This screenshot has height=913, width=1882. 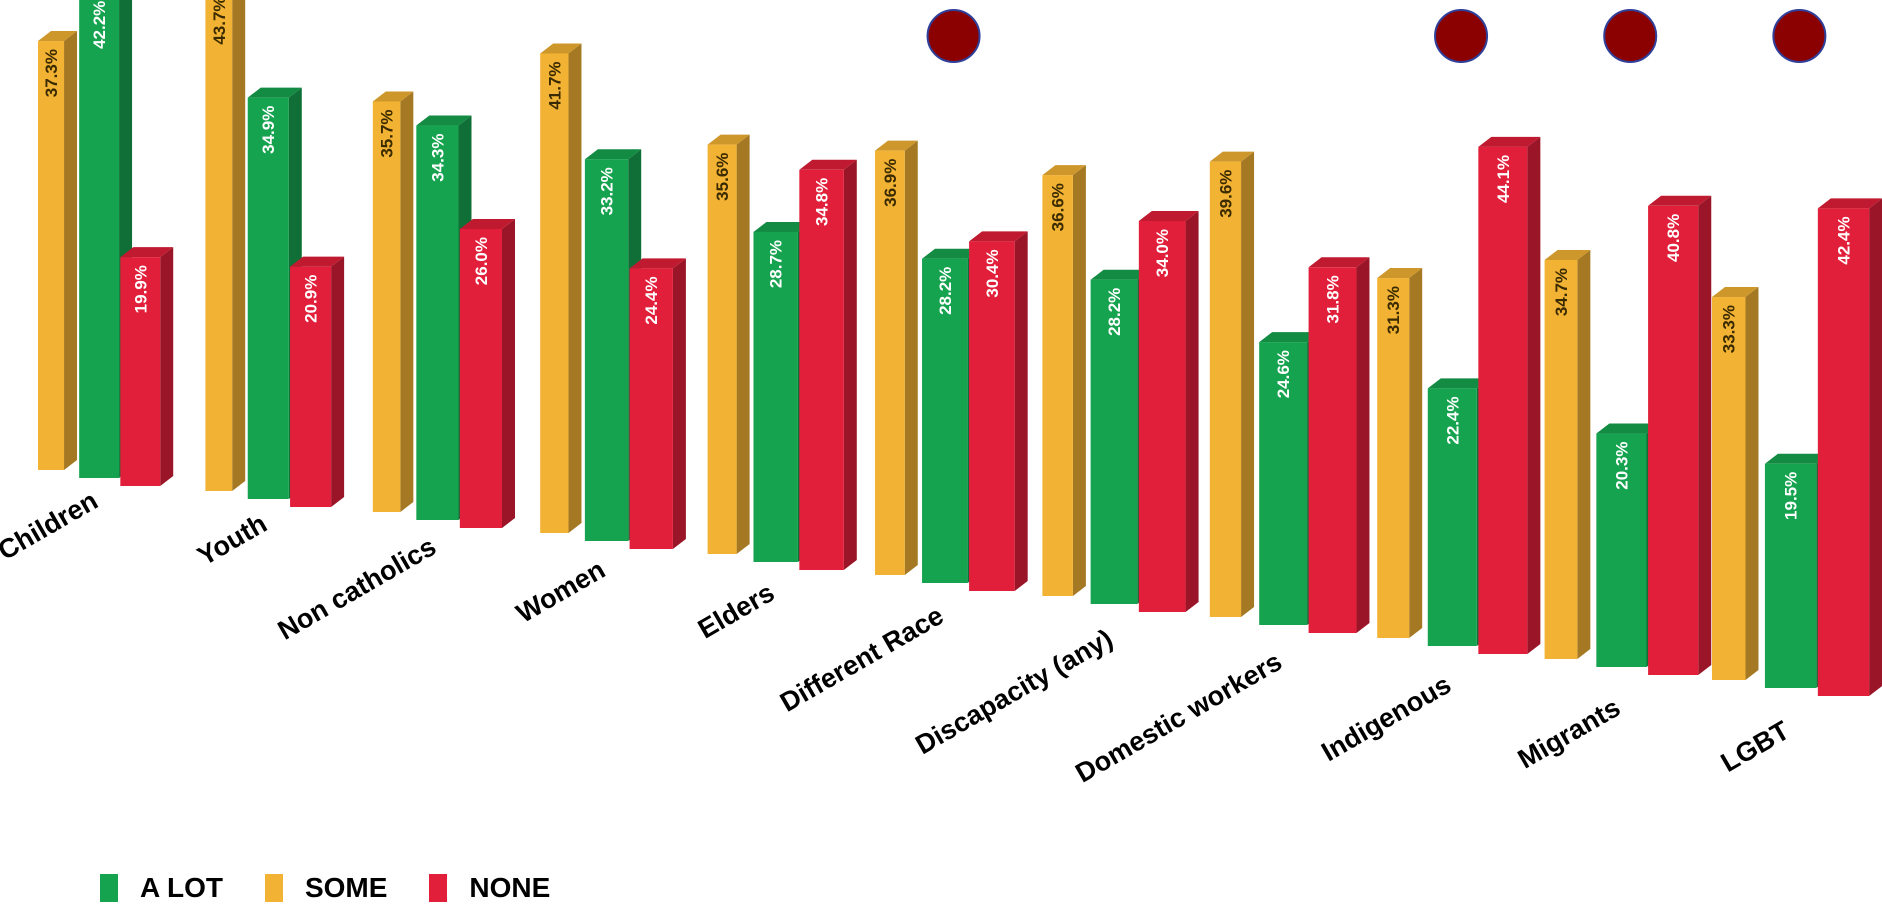 I want to click on bar-some-indigenous: 31.3%, so click(x=1400, y=453).